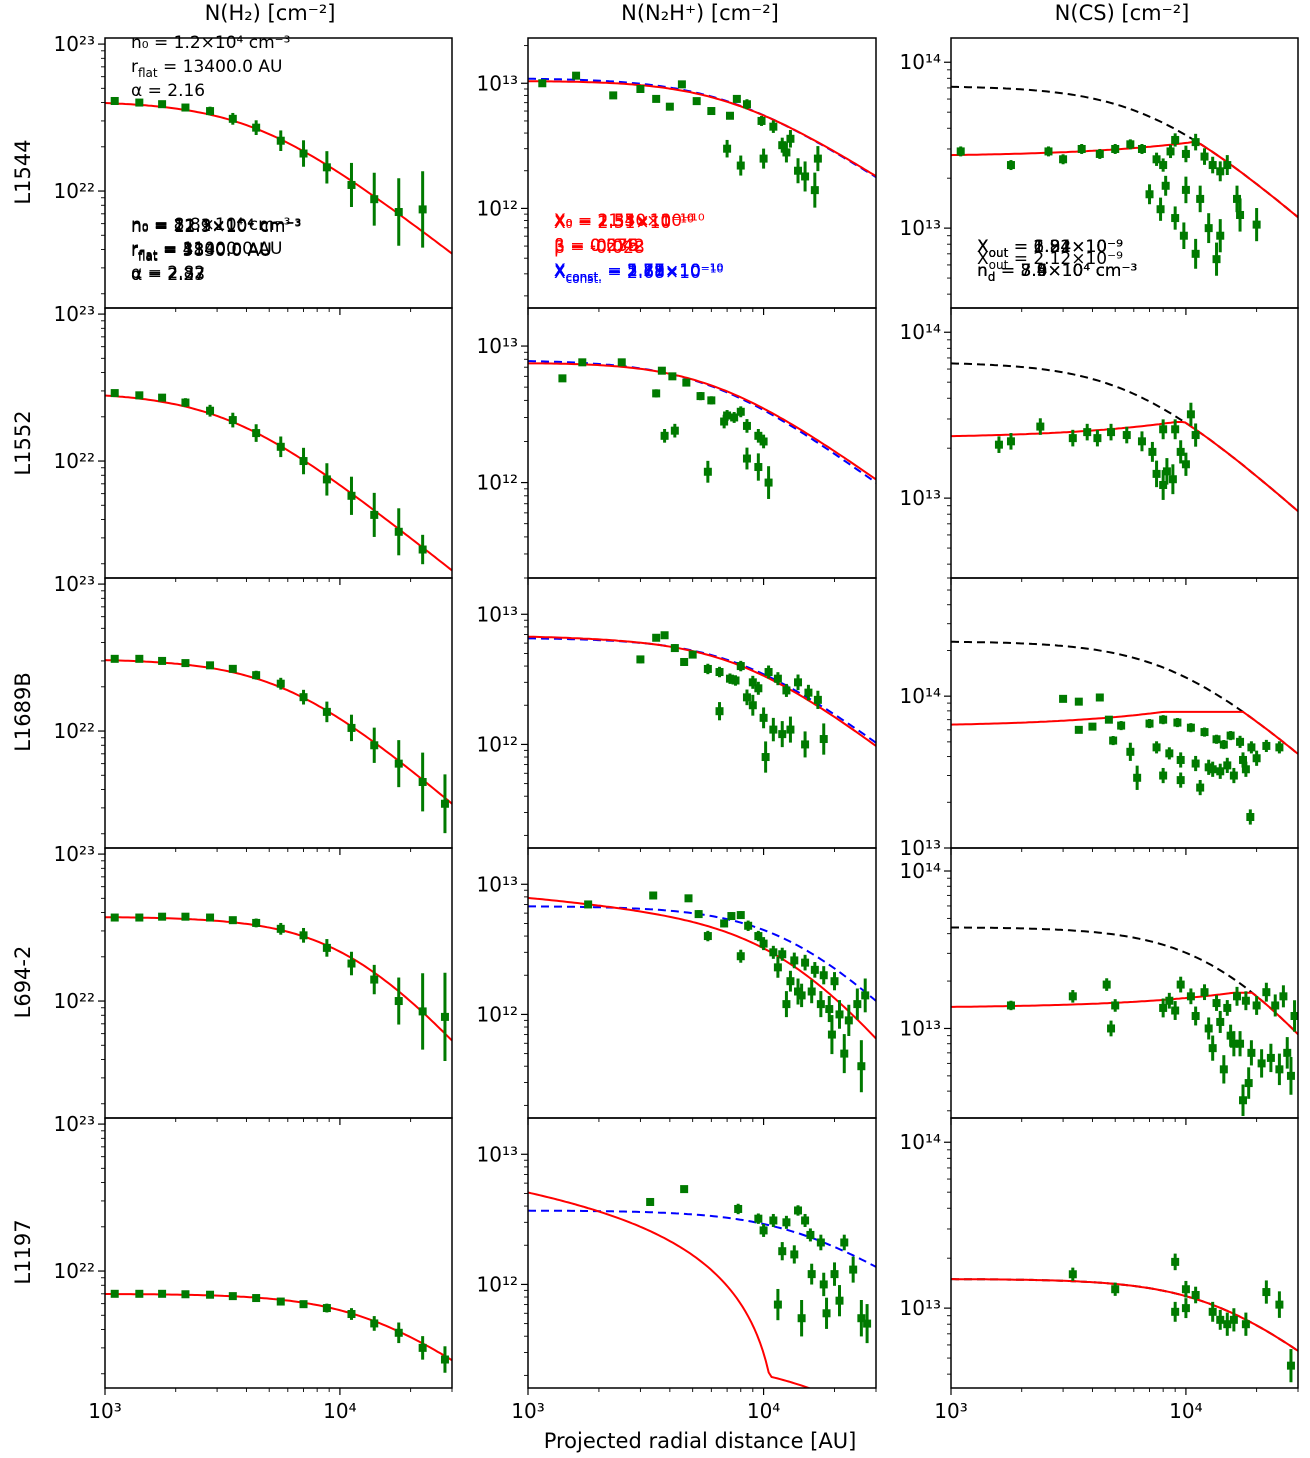 The image size is (1310, 1458). I want to click on annotation-1: β = -0.028, so click(599, 248).